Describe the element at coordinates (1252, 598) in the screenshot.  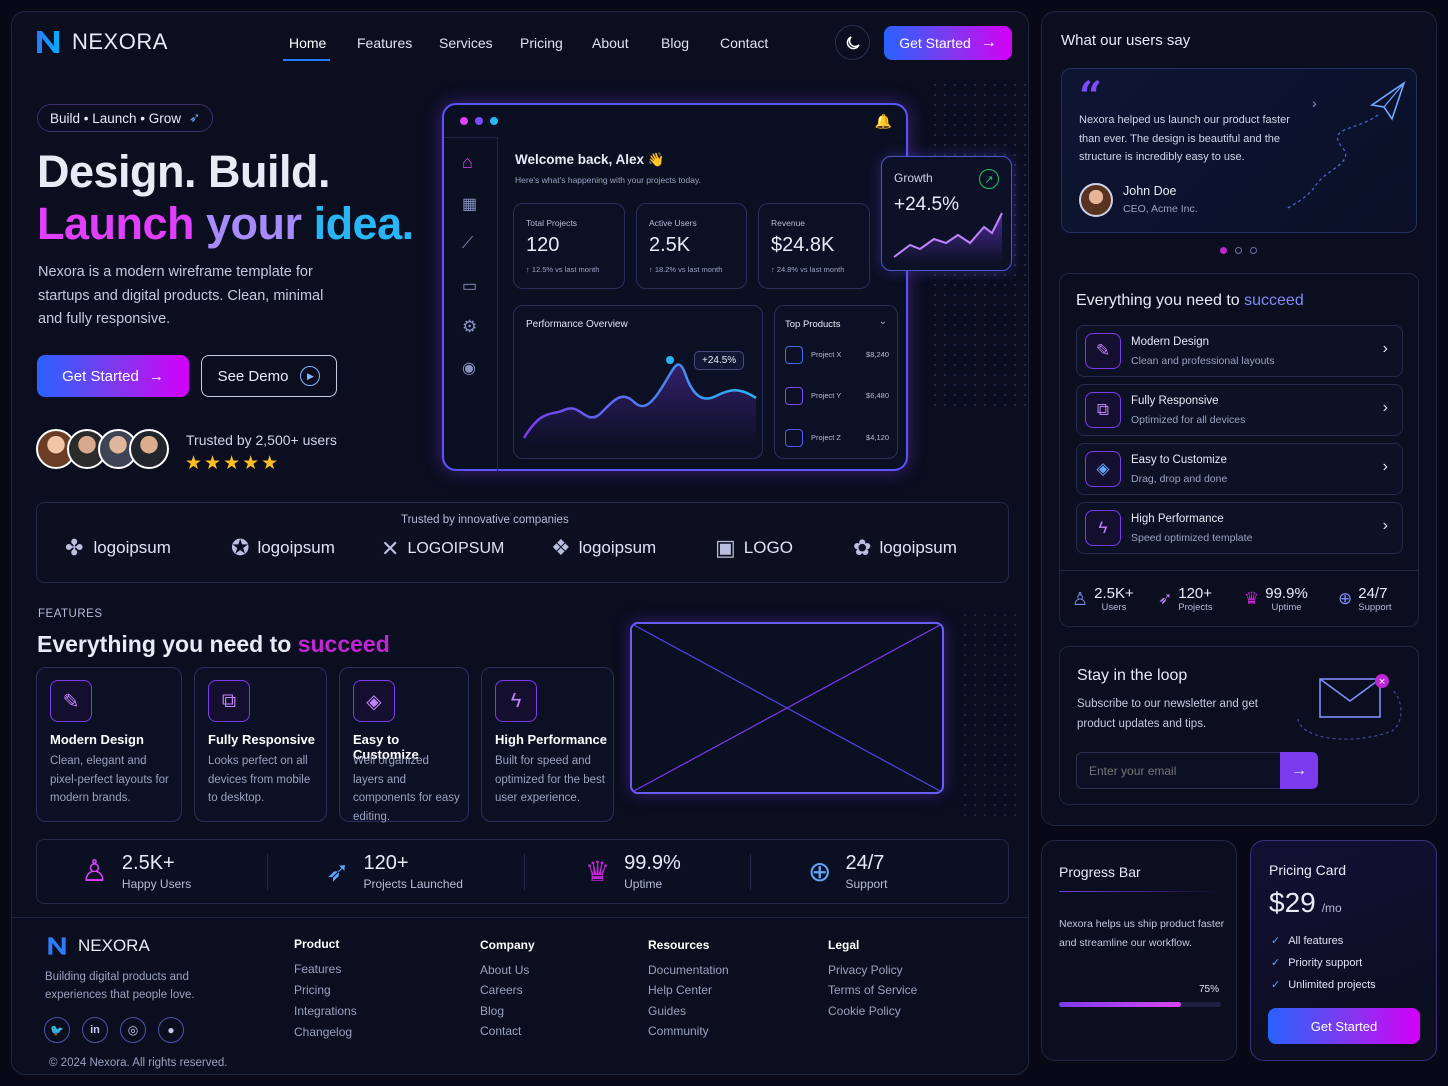
I see `crown-icon: ♛` at that location.